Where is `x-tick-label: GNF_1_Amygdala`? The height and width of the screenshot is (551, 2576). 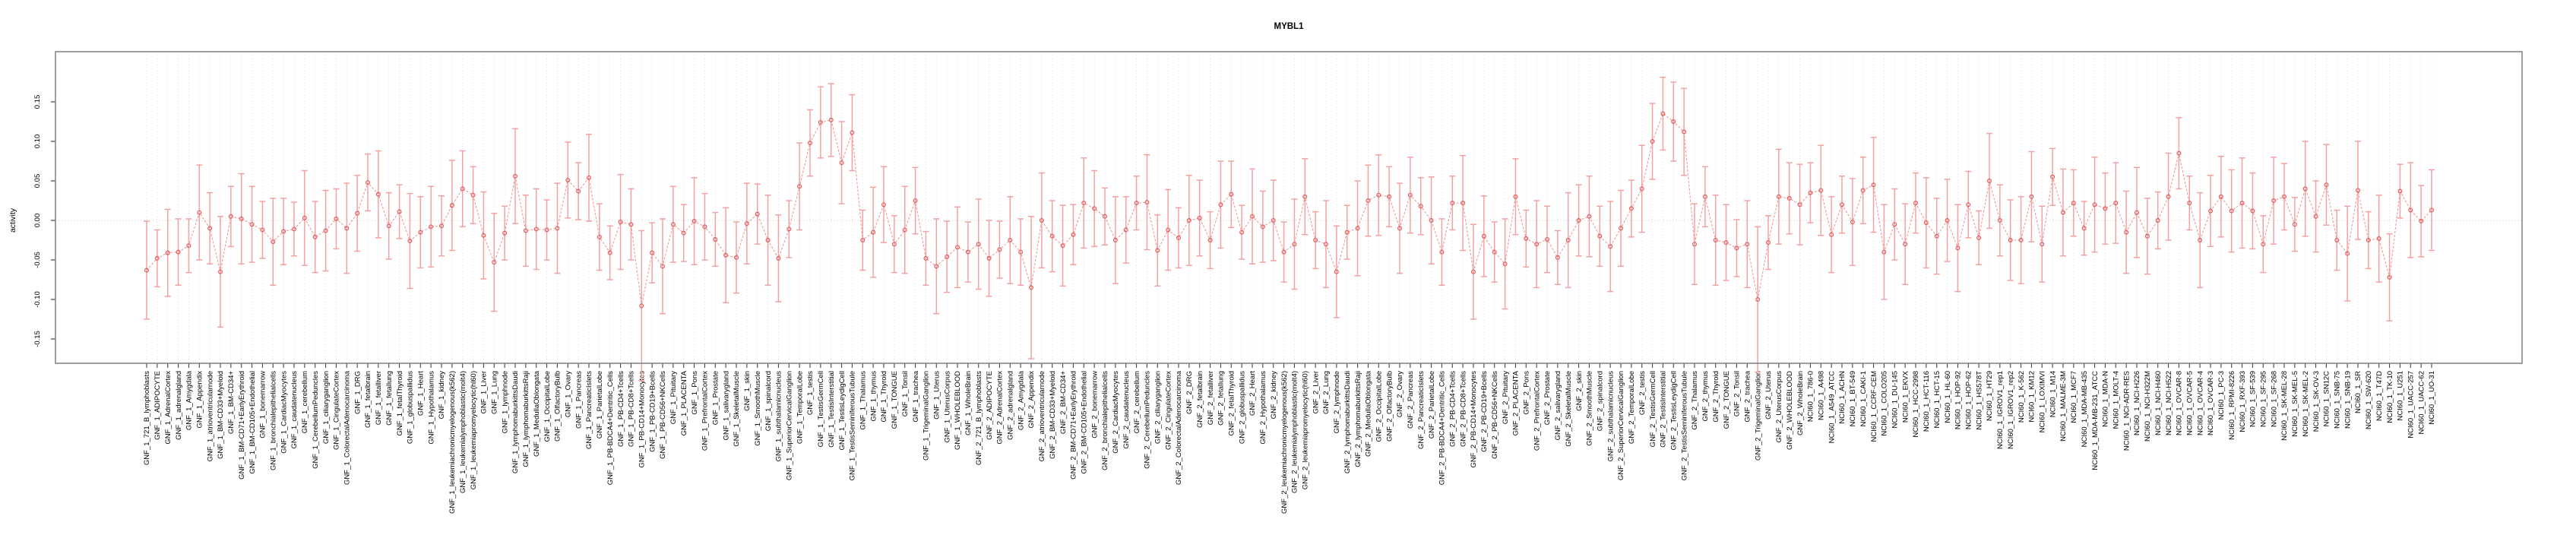 x-tick-label: GNF_1_Amygdala is located at coordinates (189, 400).